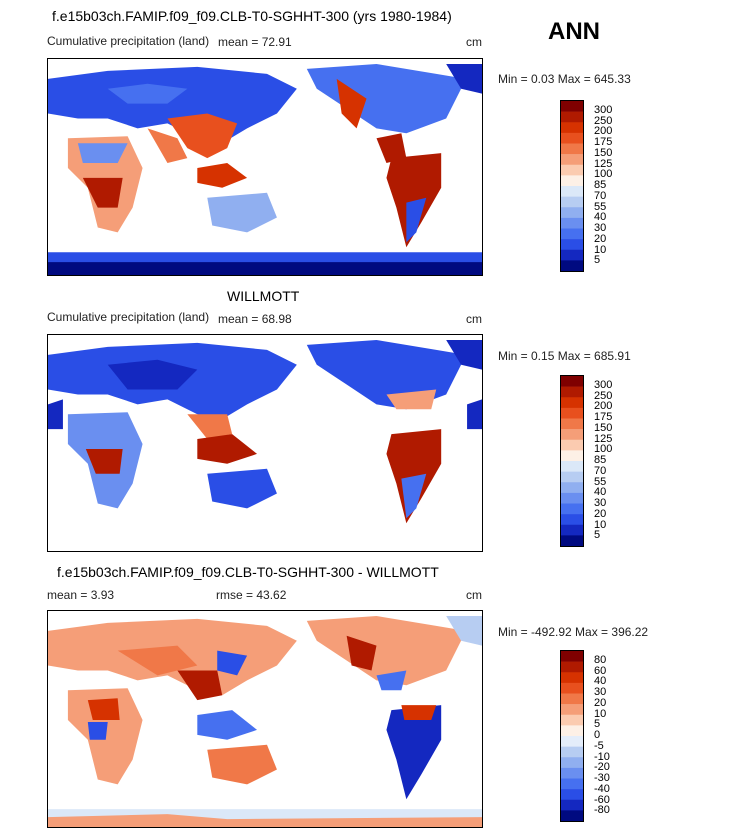  I want to click on panel2-minmax: Min = 0.15 Max = 685.91, so click(564, 356).